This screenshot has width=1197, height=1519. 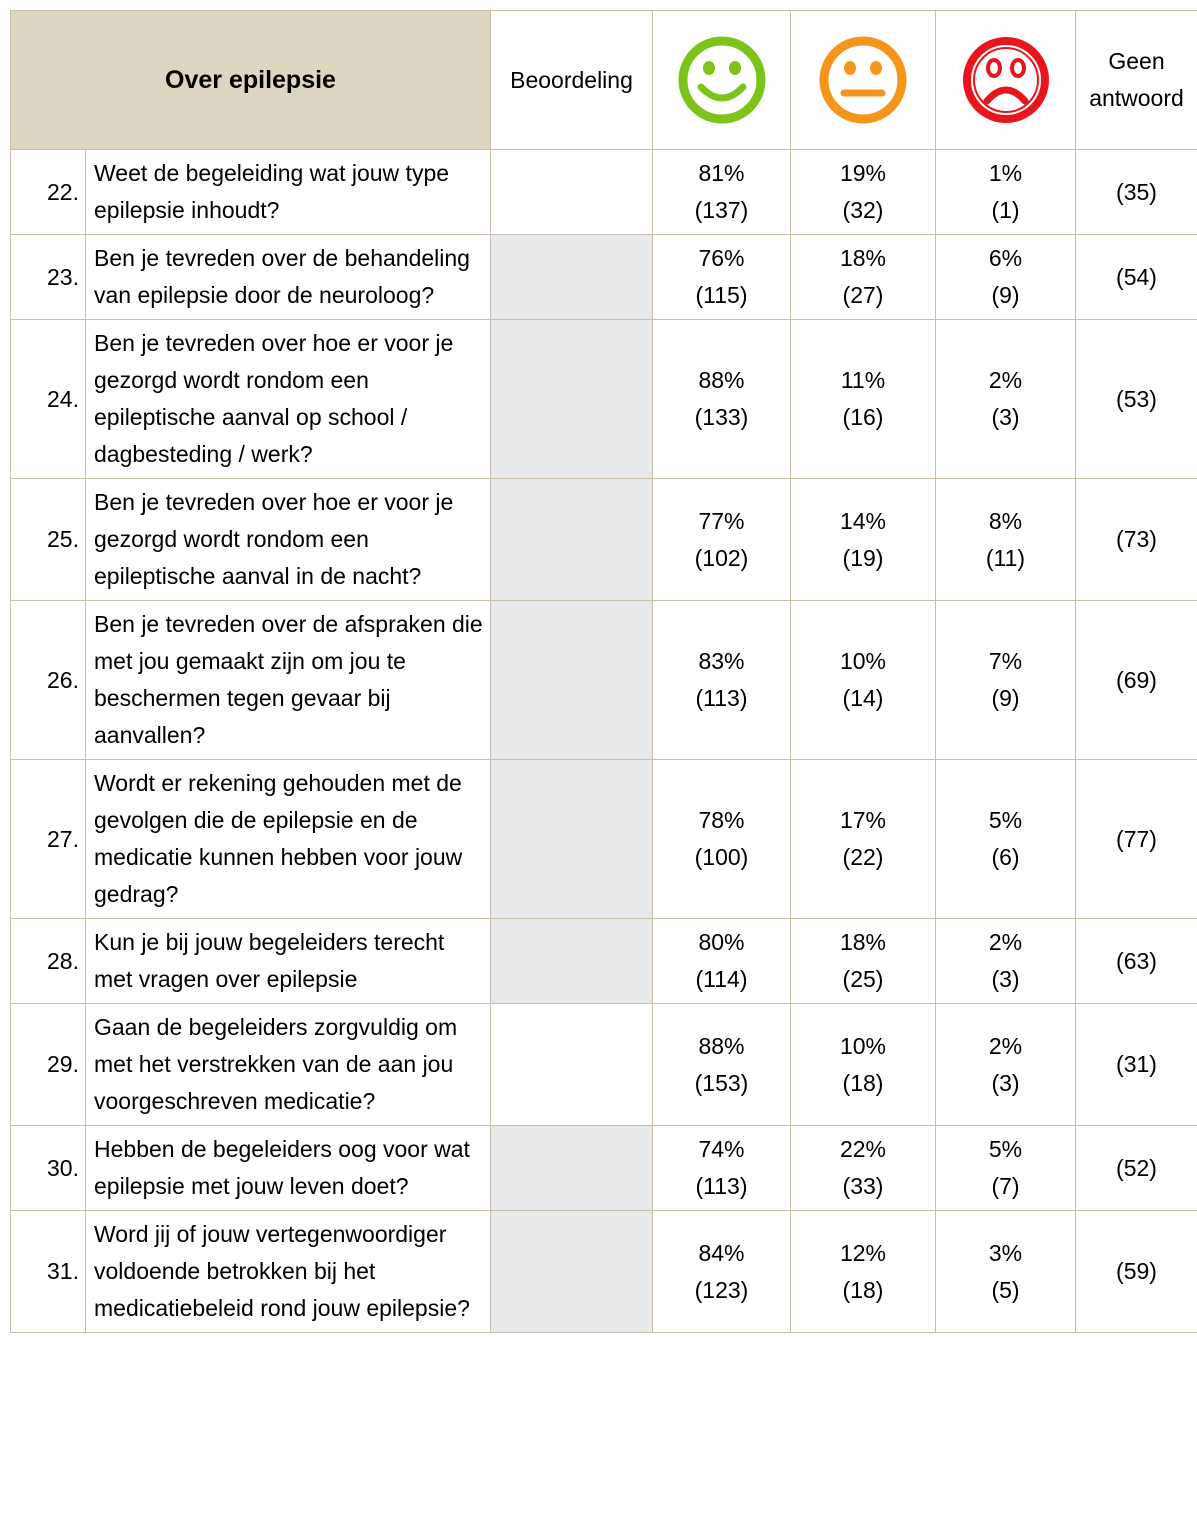 What do you see at coordinates (1136, 192) in the screenshot?
I see `no-answer-count: (35)` at bounding box center [1136, 192].